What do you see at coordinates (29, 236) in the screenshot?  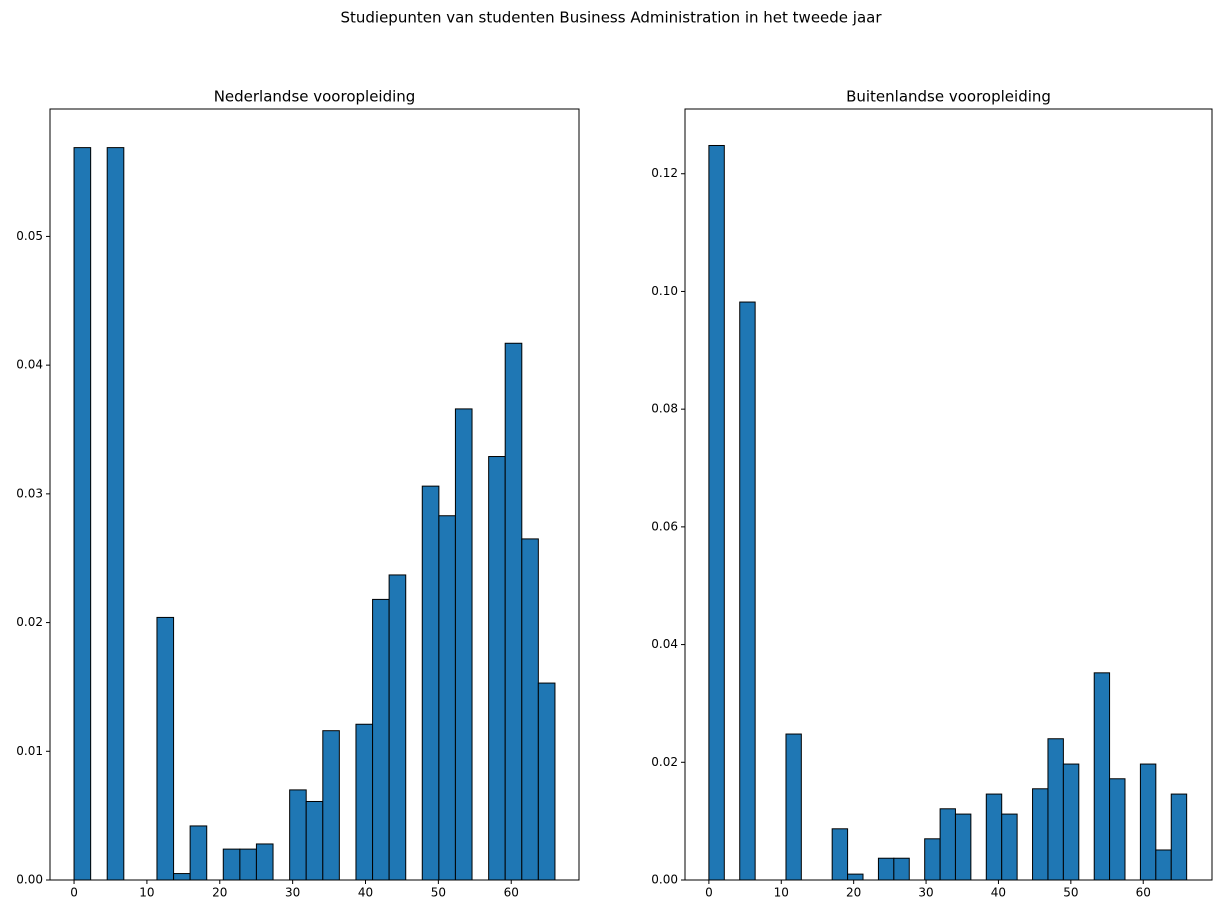 I see `y-tick-label: 0.05` at bounding box center [29, 236].